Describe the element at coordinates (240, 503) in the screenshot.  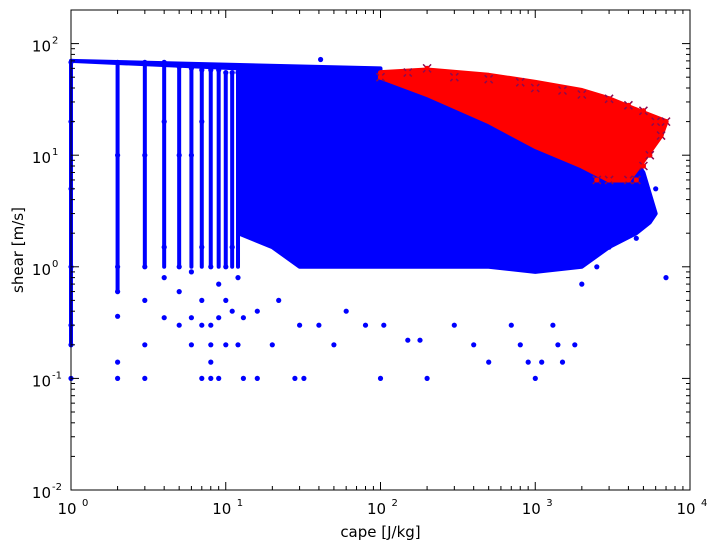
I see `x-tick-exponent: 1` at that location.